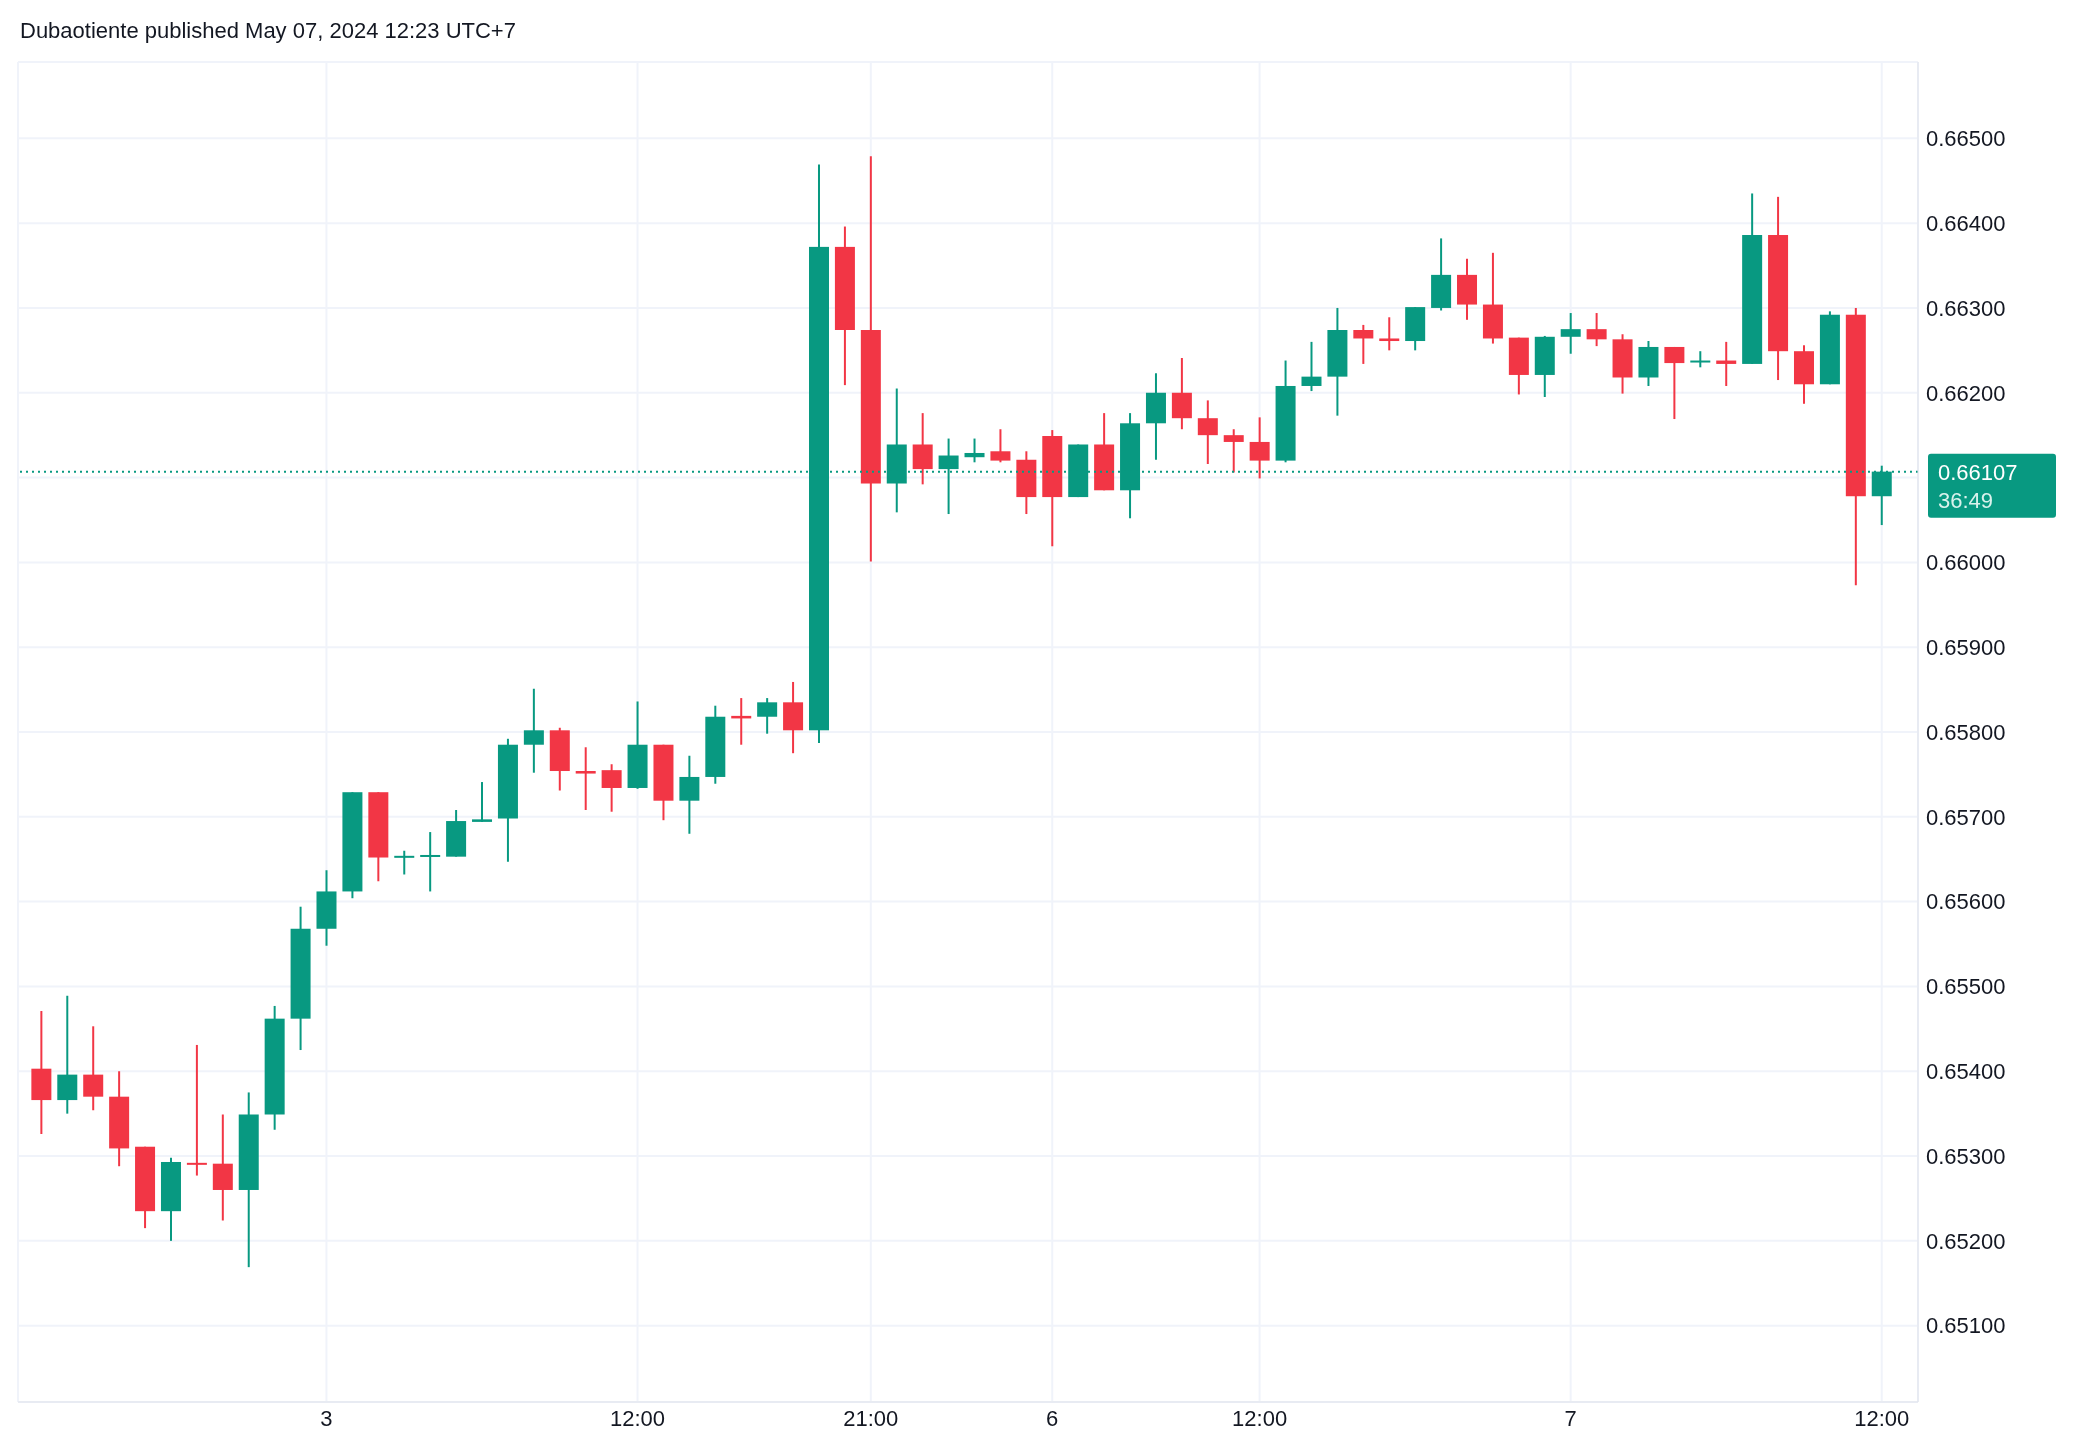 This screenshot has height=1454, width=2086. I want to click on y-tick-label: 0.65200, so click(1966, 1241).